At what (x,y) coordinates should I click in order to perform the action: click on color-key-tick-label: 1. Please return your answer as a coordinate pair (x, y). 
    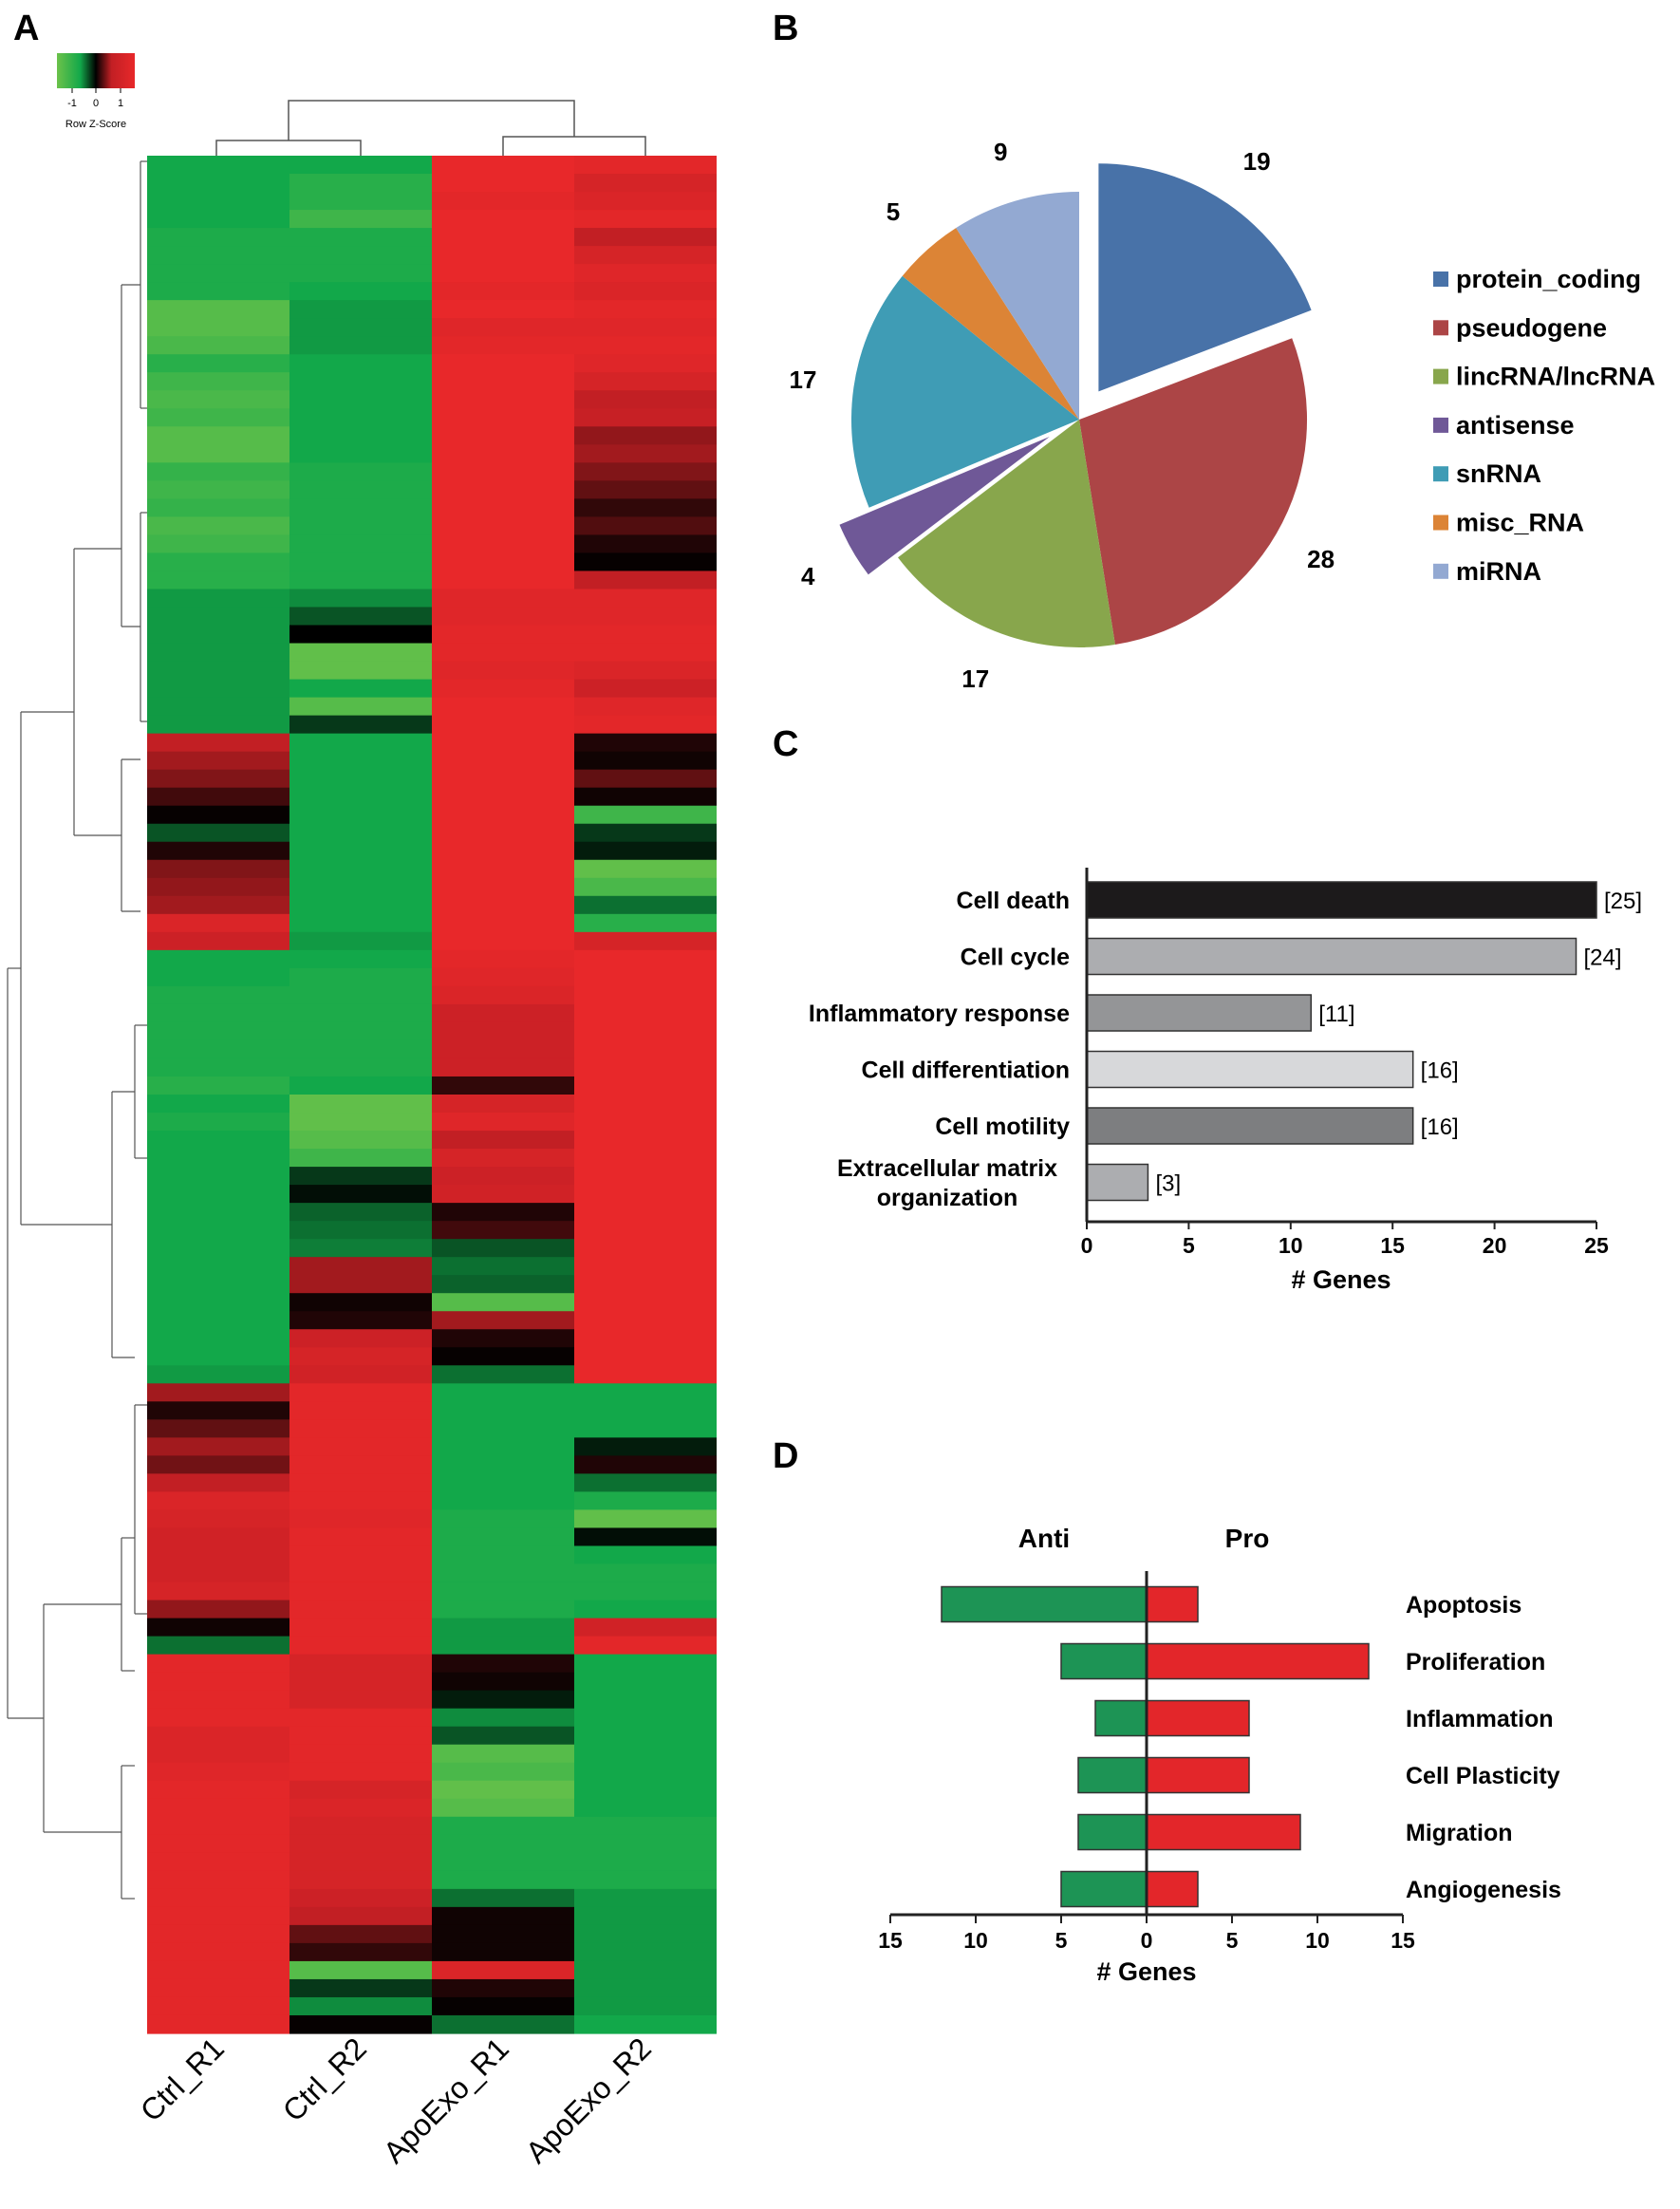
    Looking at the image, I should click on (121, 103).